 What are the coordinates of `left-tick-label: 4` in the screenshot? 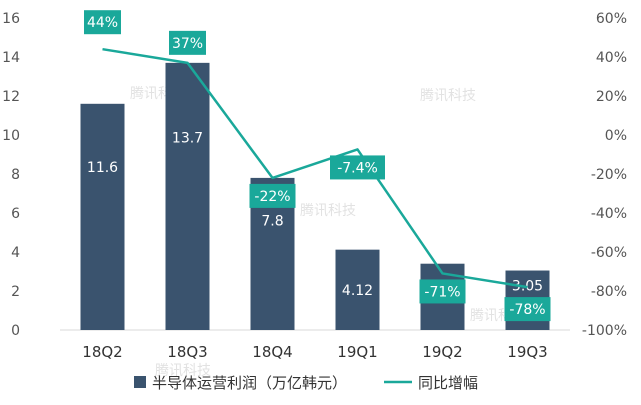 It's located at (15, 253).